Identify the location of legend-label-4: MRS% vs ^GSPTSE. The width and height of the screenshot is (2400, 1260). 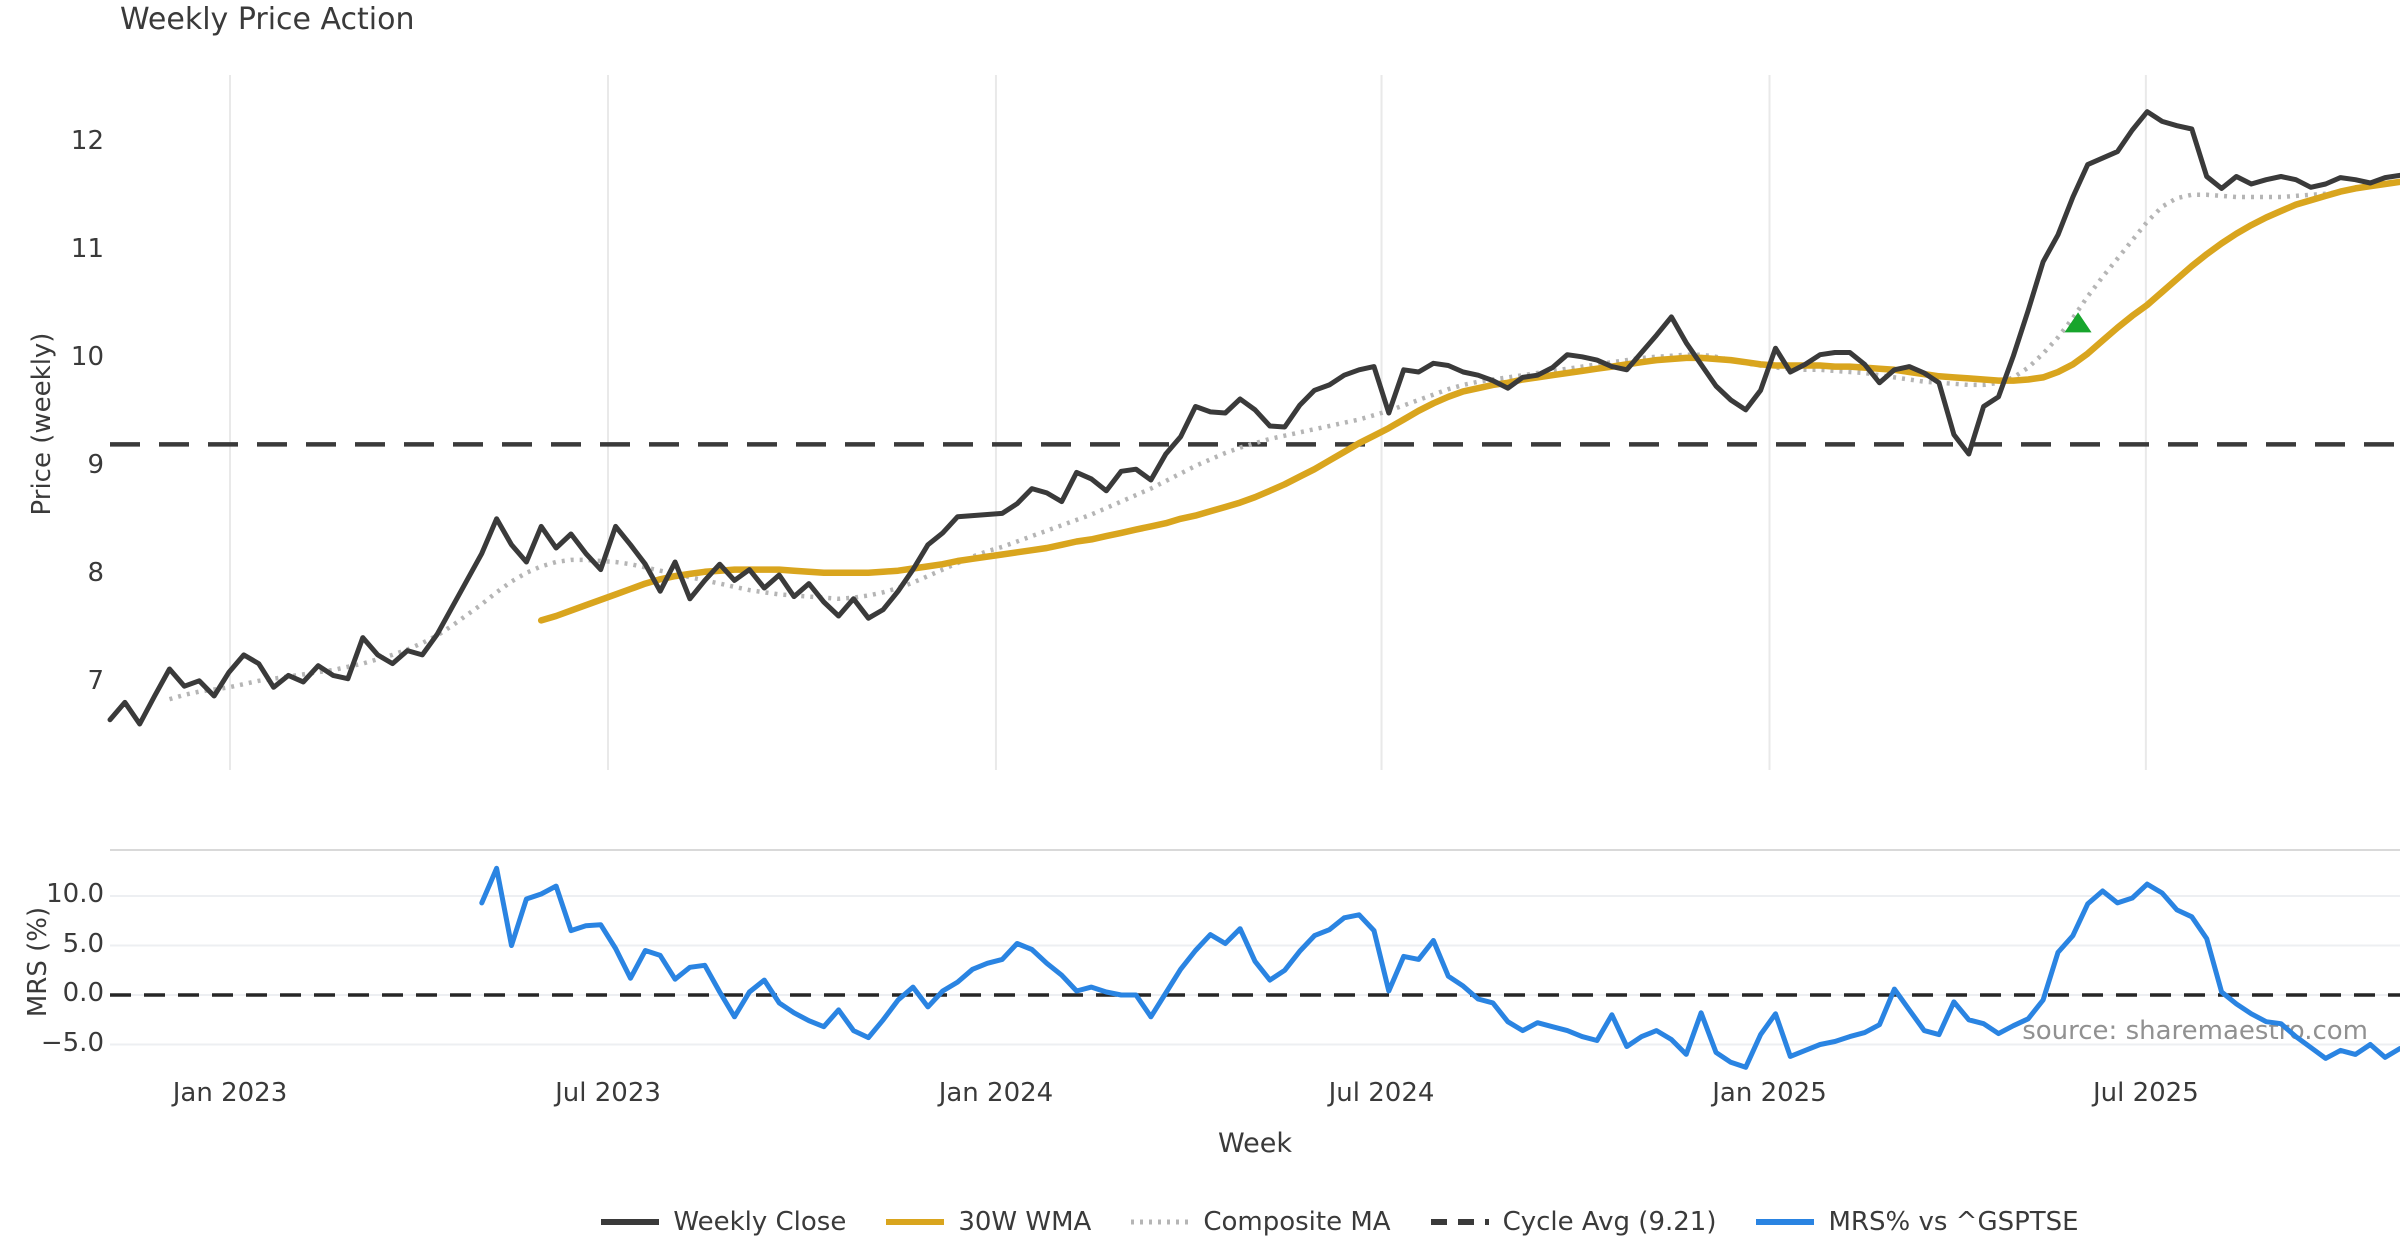
(1953, 1222).